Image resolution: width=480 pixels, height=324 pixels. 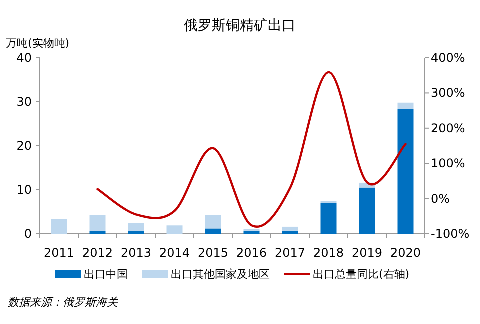 What do you see at coordinates (290, 253) in the screenshot?
I see `x-tick-label: 2017` at bounding box center [290, 253].